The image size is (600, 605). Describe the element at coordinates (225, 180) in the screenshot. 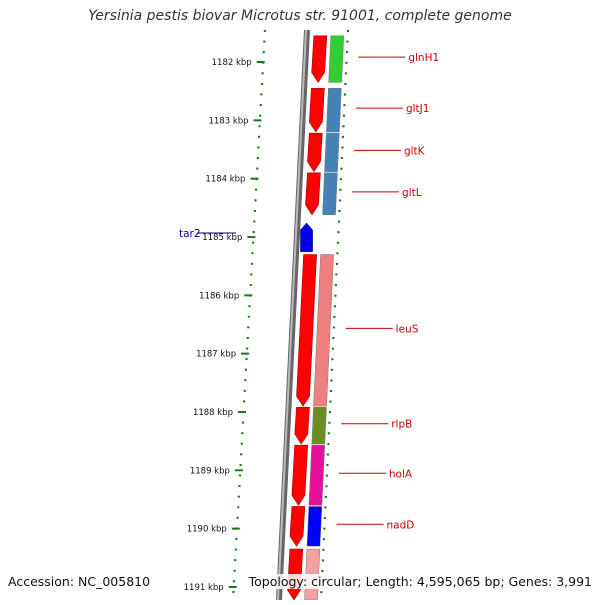

I see `ruler-tick-label: 1184 kbp` at that location.